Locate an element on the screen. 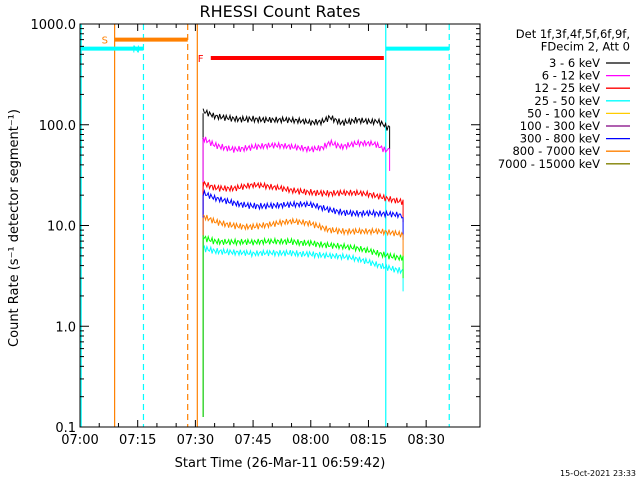 The image size is (640, 480). y-tick-label-3: 100.0 is located at coordinates (57, 126).